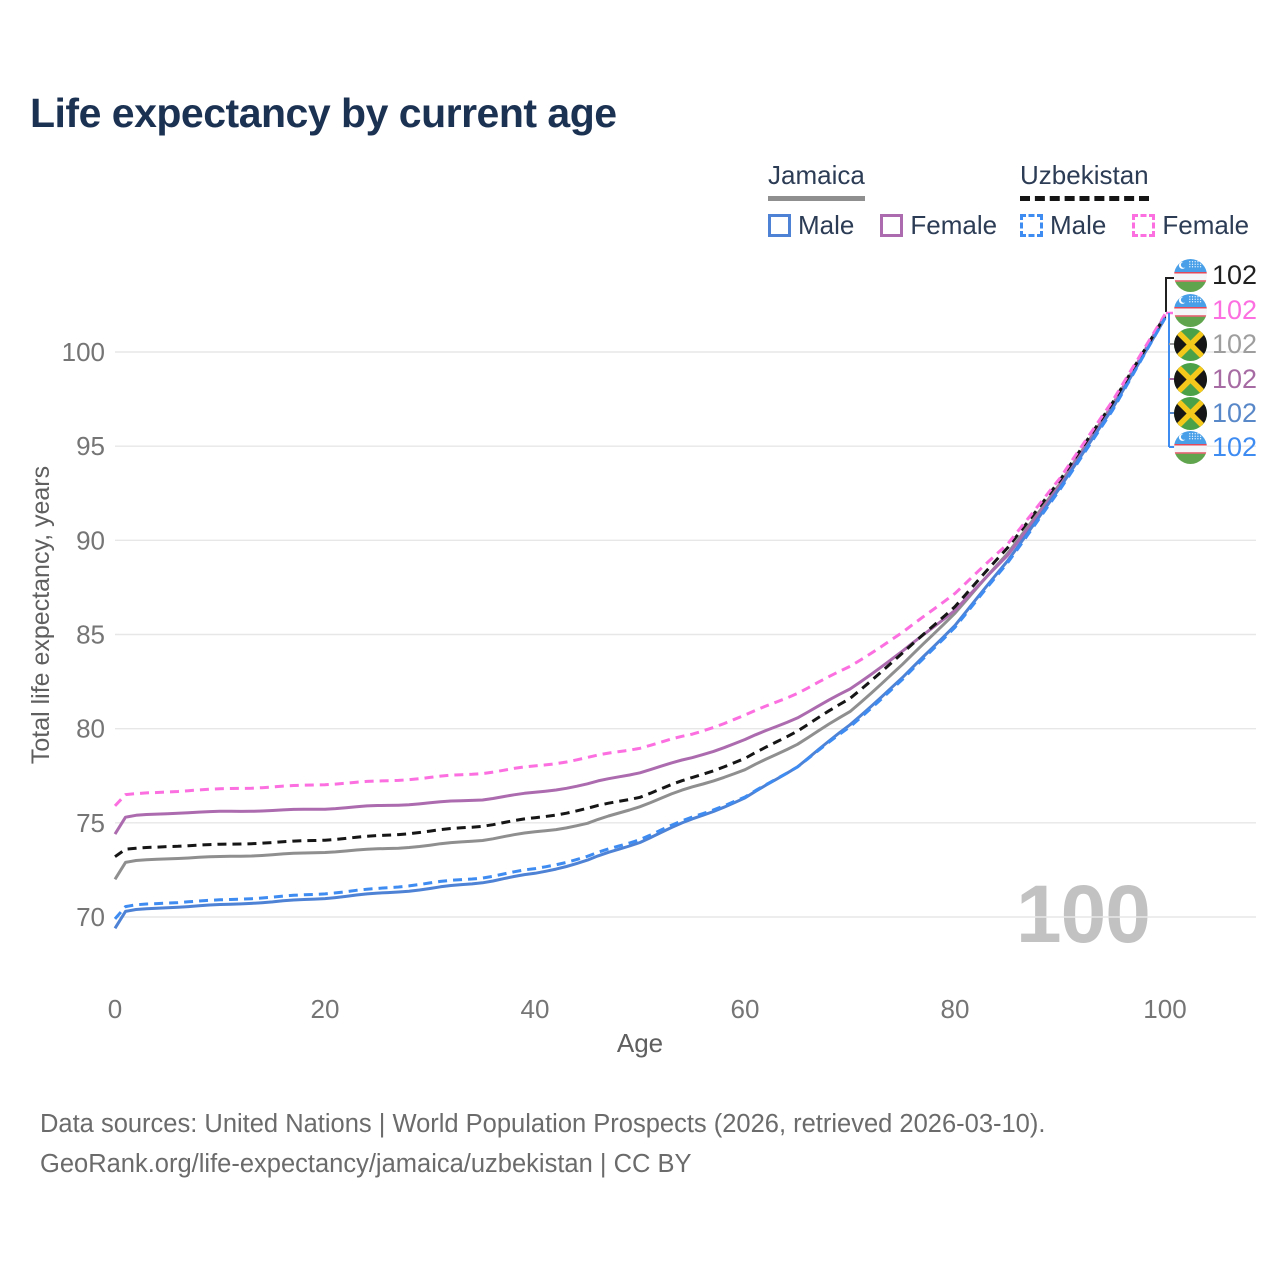 The image size is (1280, 1280). Describe the element at coordinates (640, 1043) in the screenshot. I see `x-axis-label: Age` at that location.